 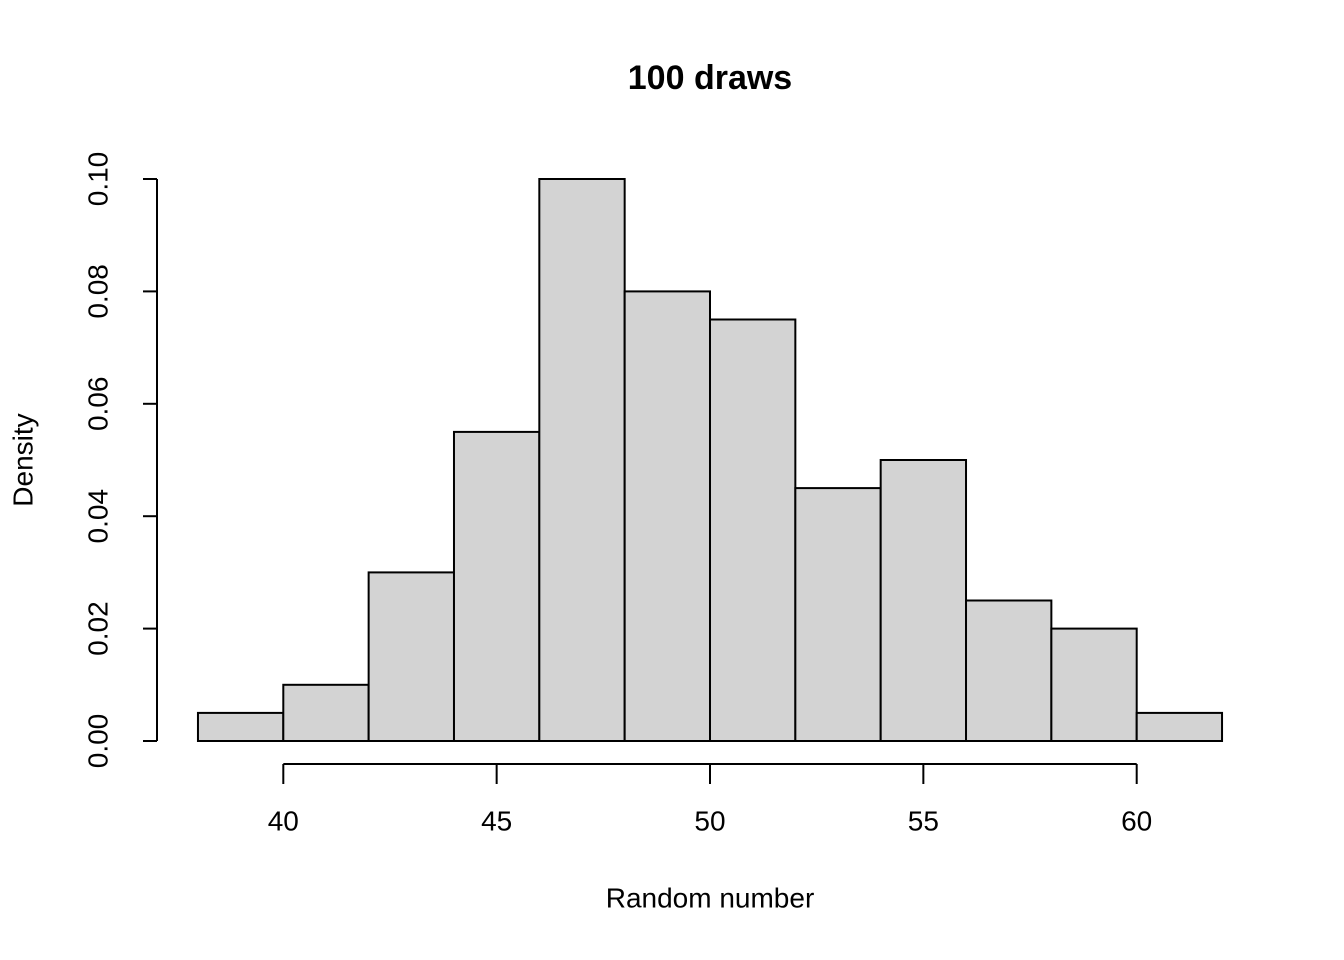 What do you see at coordinates (710, 78) in the screenshot?
I see `chart-title: 100 draws` at bounding box center [710, 78].